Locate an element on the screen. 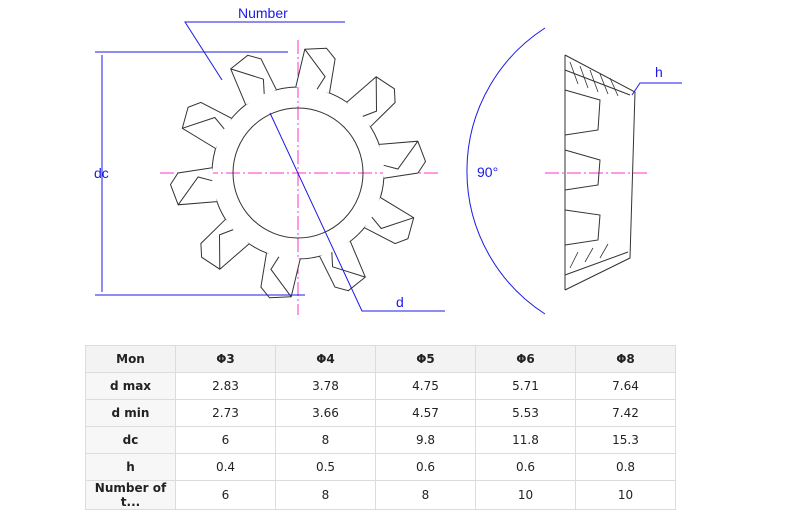 Image resolution: width=800 pixels, height=518 pixels. table-row: dc 6 8 9.8 11.8 15.3 is located at coordinates (380, 440).